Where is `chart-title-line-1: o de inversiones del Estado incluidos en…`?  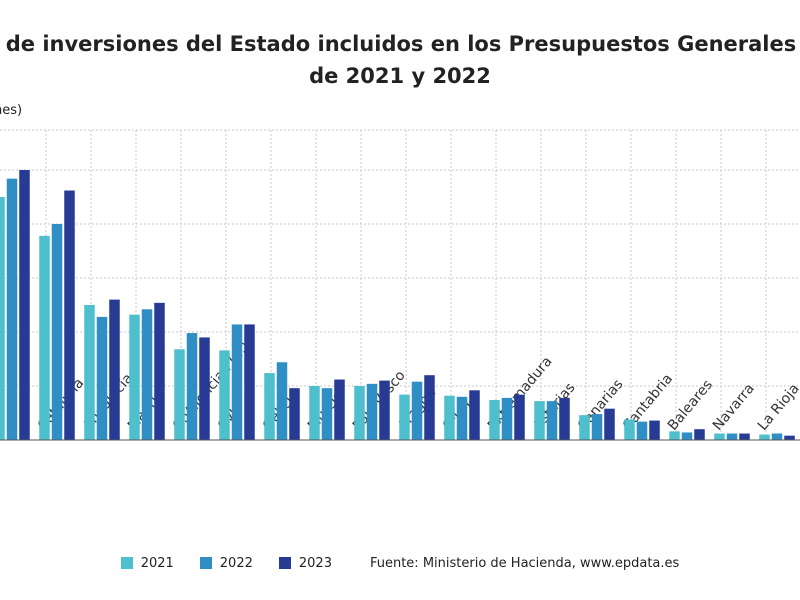 chart-title-line-1: o de inversiones del Estado incluidos en… is located at coordinates (400, 44).